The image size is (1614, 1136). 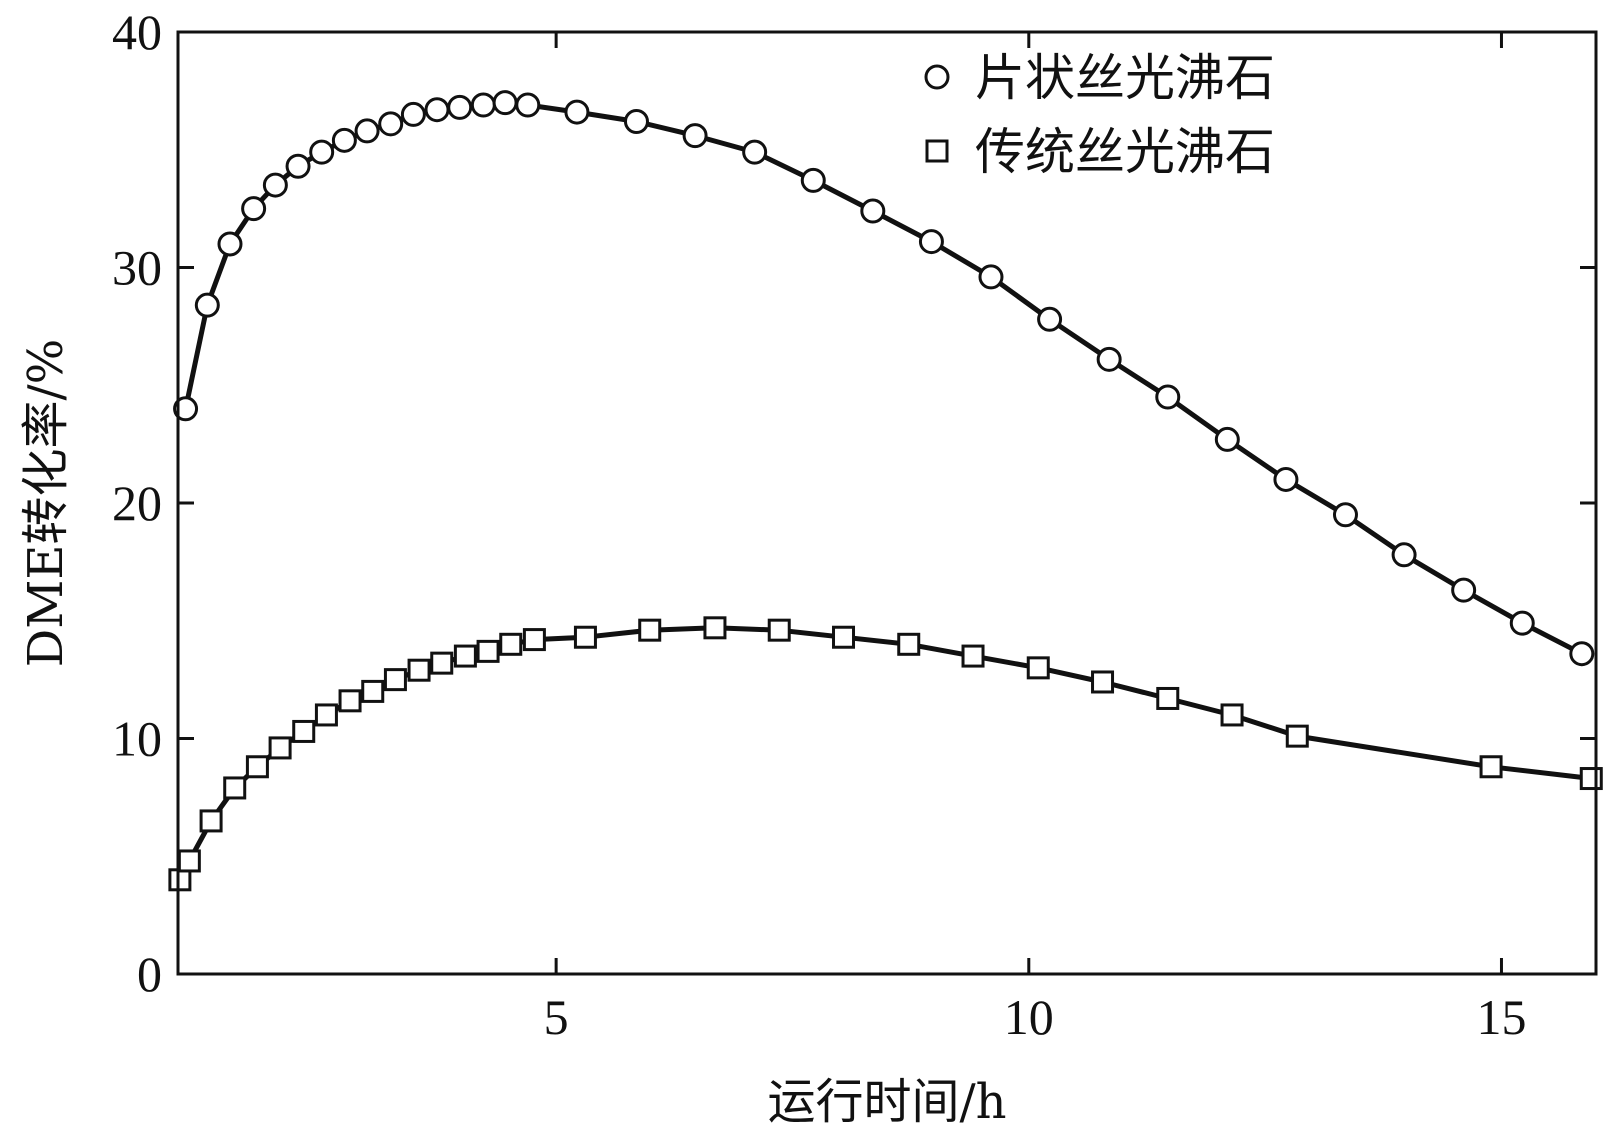 What do you see at coordinates (1501, 1017) in the screenshot?
I see `x-tick-label: 15` at bounding box center [1501, 1017].